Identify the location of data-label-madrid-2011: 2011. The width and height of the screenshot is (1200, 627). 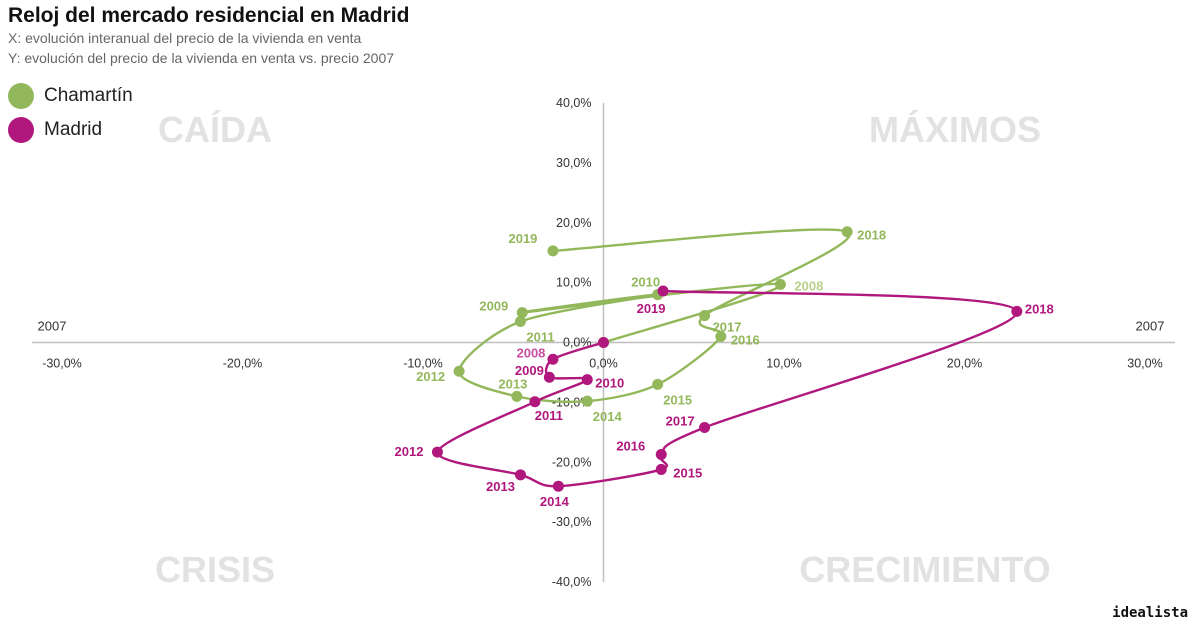
(549, 415).